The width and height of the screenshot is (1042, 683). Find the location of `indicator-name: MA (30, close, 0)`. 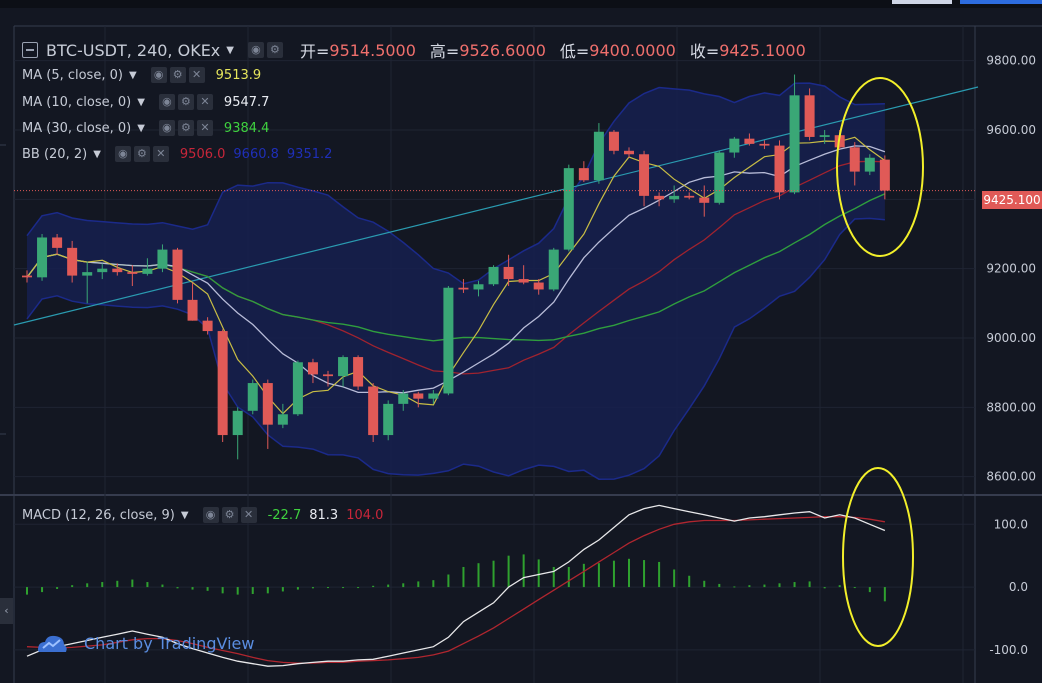

indicator-name: MA (30, close, 0) is located at coordinates (77, 128).